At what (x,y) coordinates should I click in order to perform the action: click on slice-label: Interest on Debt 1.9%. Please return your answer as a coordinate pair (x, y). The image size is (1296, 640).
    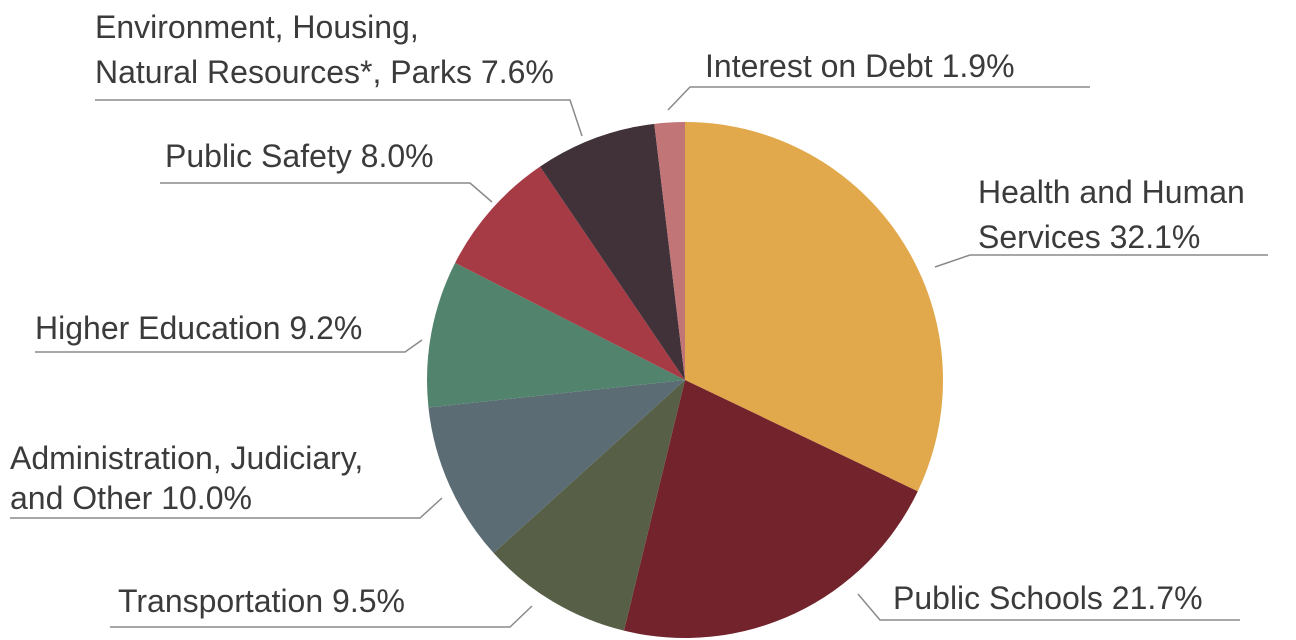
    Looking at the image, I should click on (860, 66).